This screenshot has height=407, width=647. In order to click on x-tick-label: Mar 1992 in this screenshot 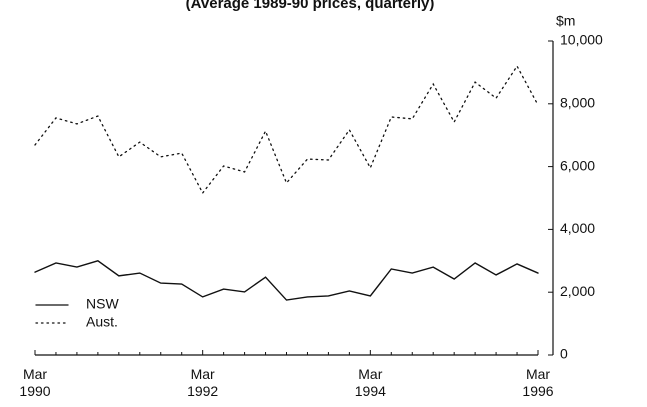, I will do `click(202, 382)`.